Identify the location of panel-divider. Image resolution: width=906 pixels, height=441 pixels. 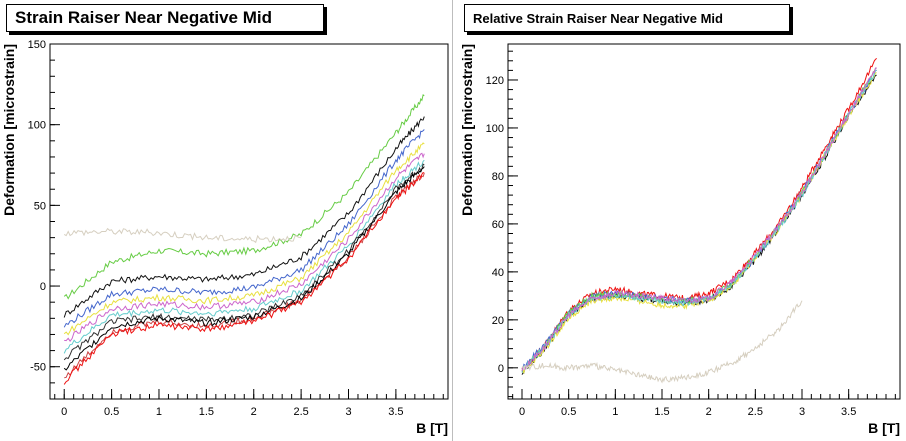
(455, 220).